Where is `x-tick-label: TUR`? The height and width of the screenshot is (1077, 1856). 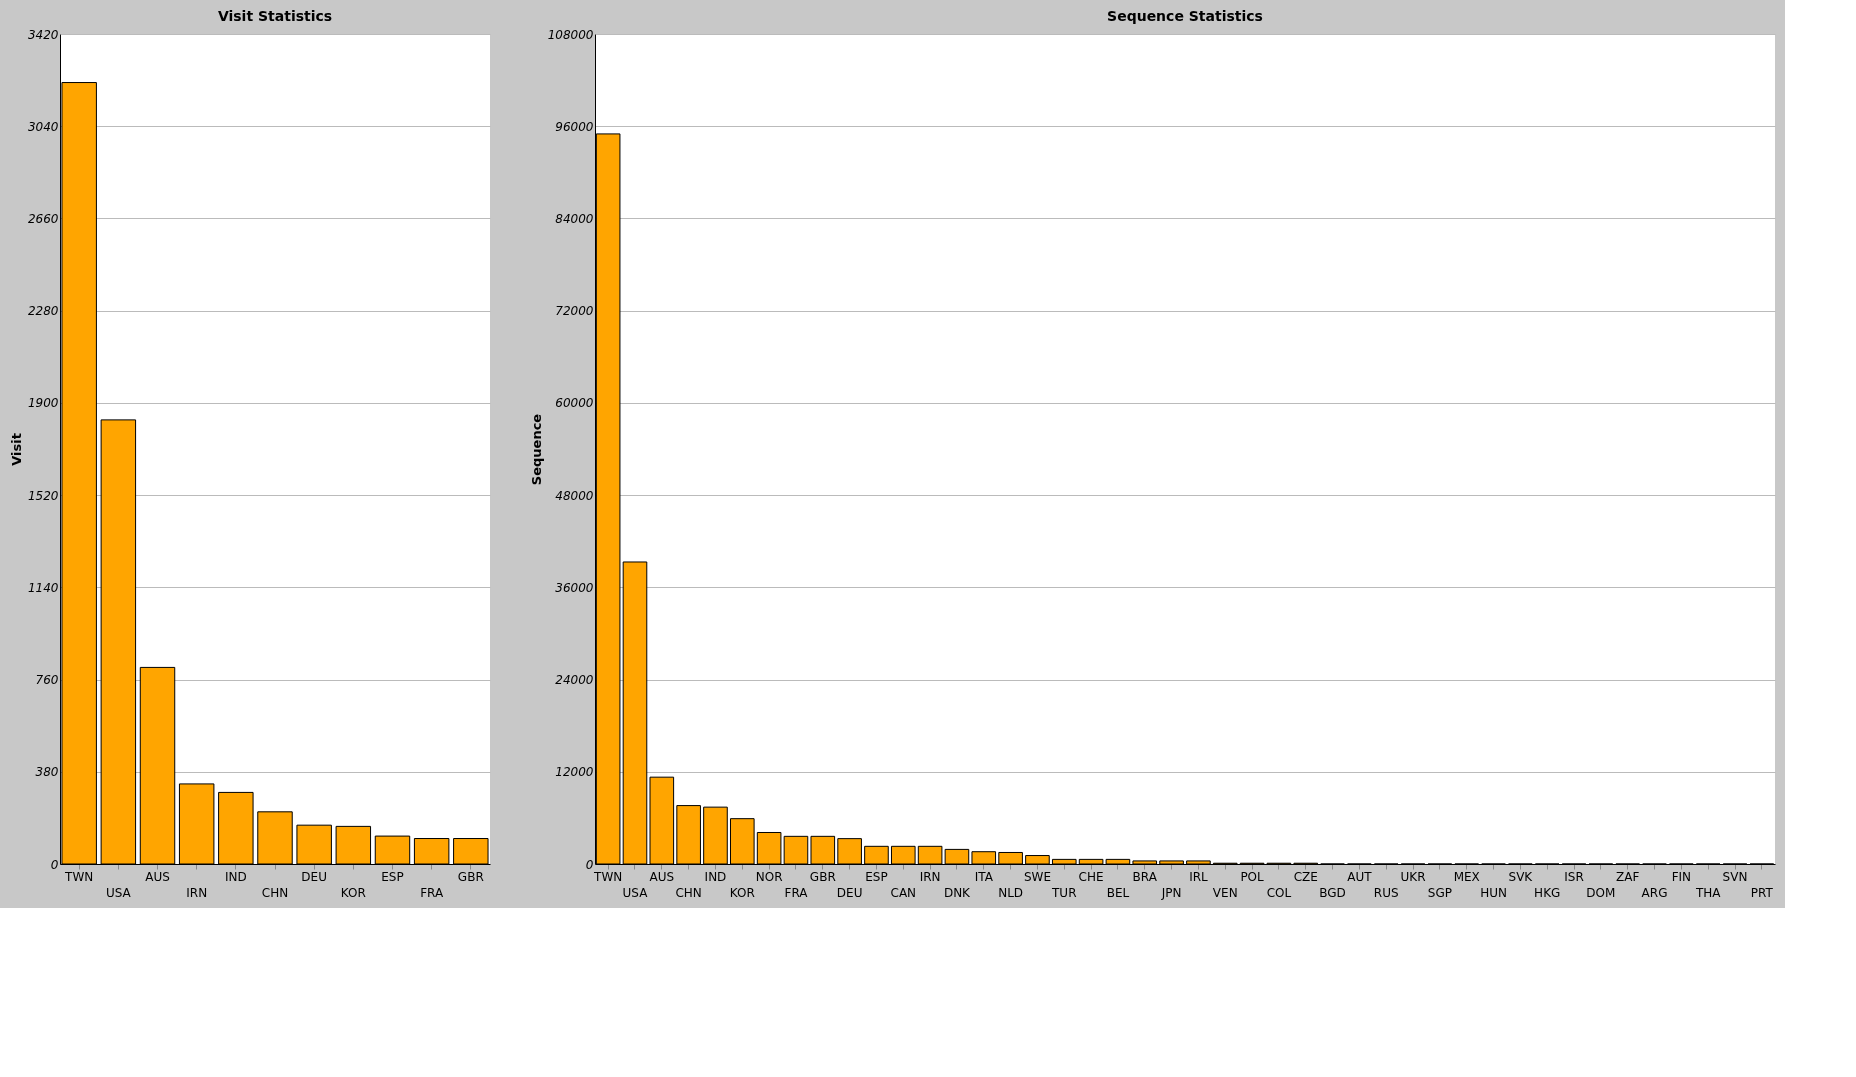
x-tick-label: TUR is located at coordinates (1064, 892).